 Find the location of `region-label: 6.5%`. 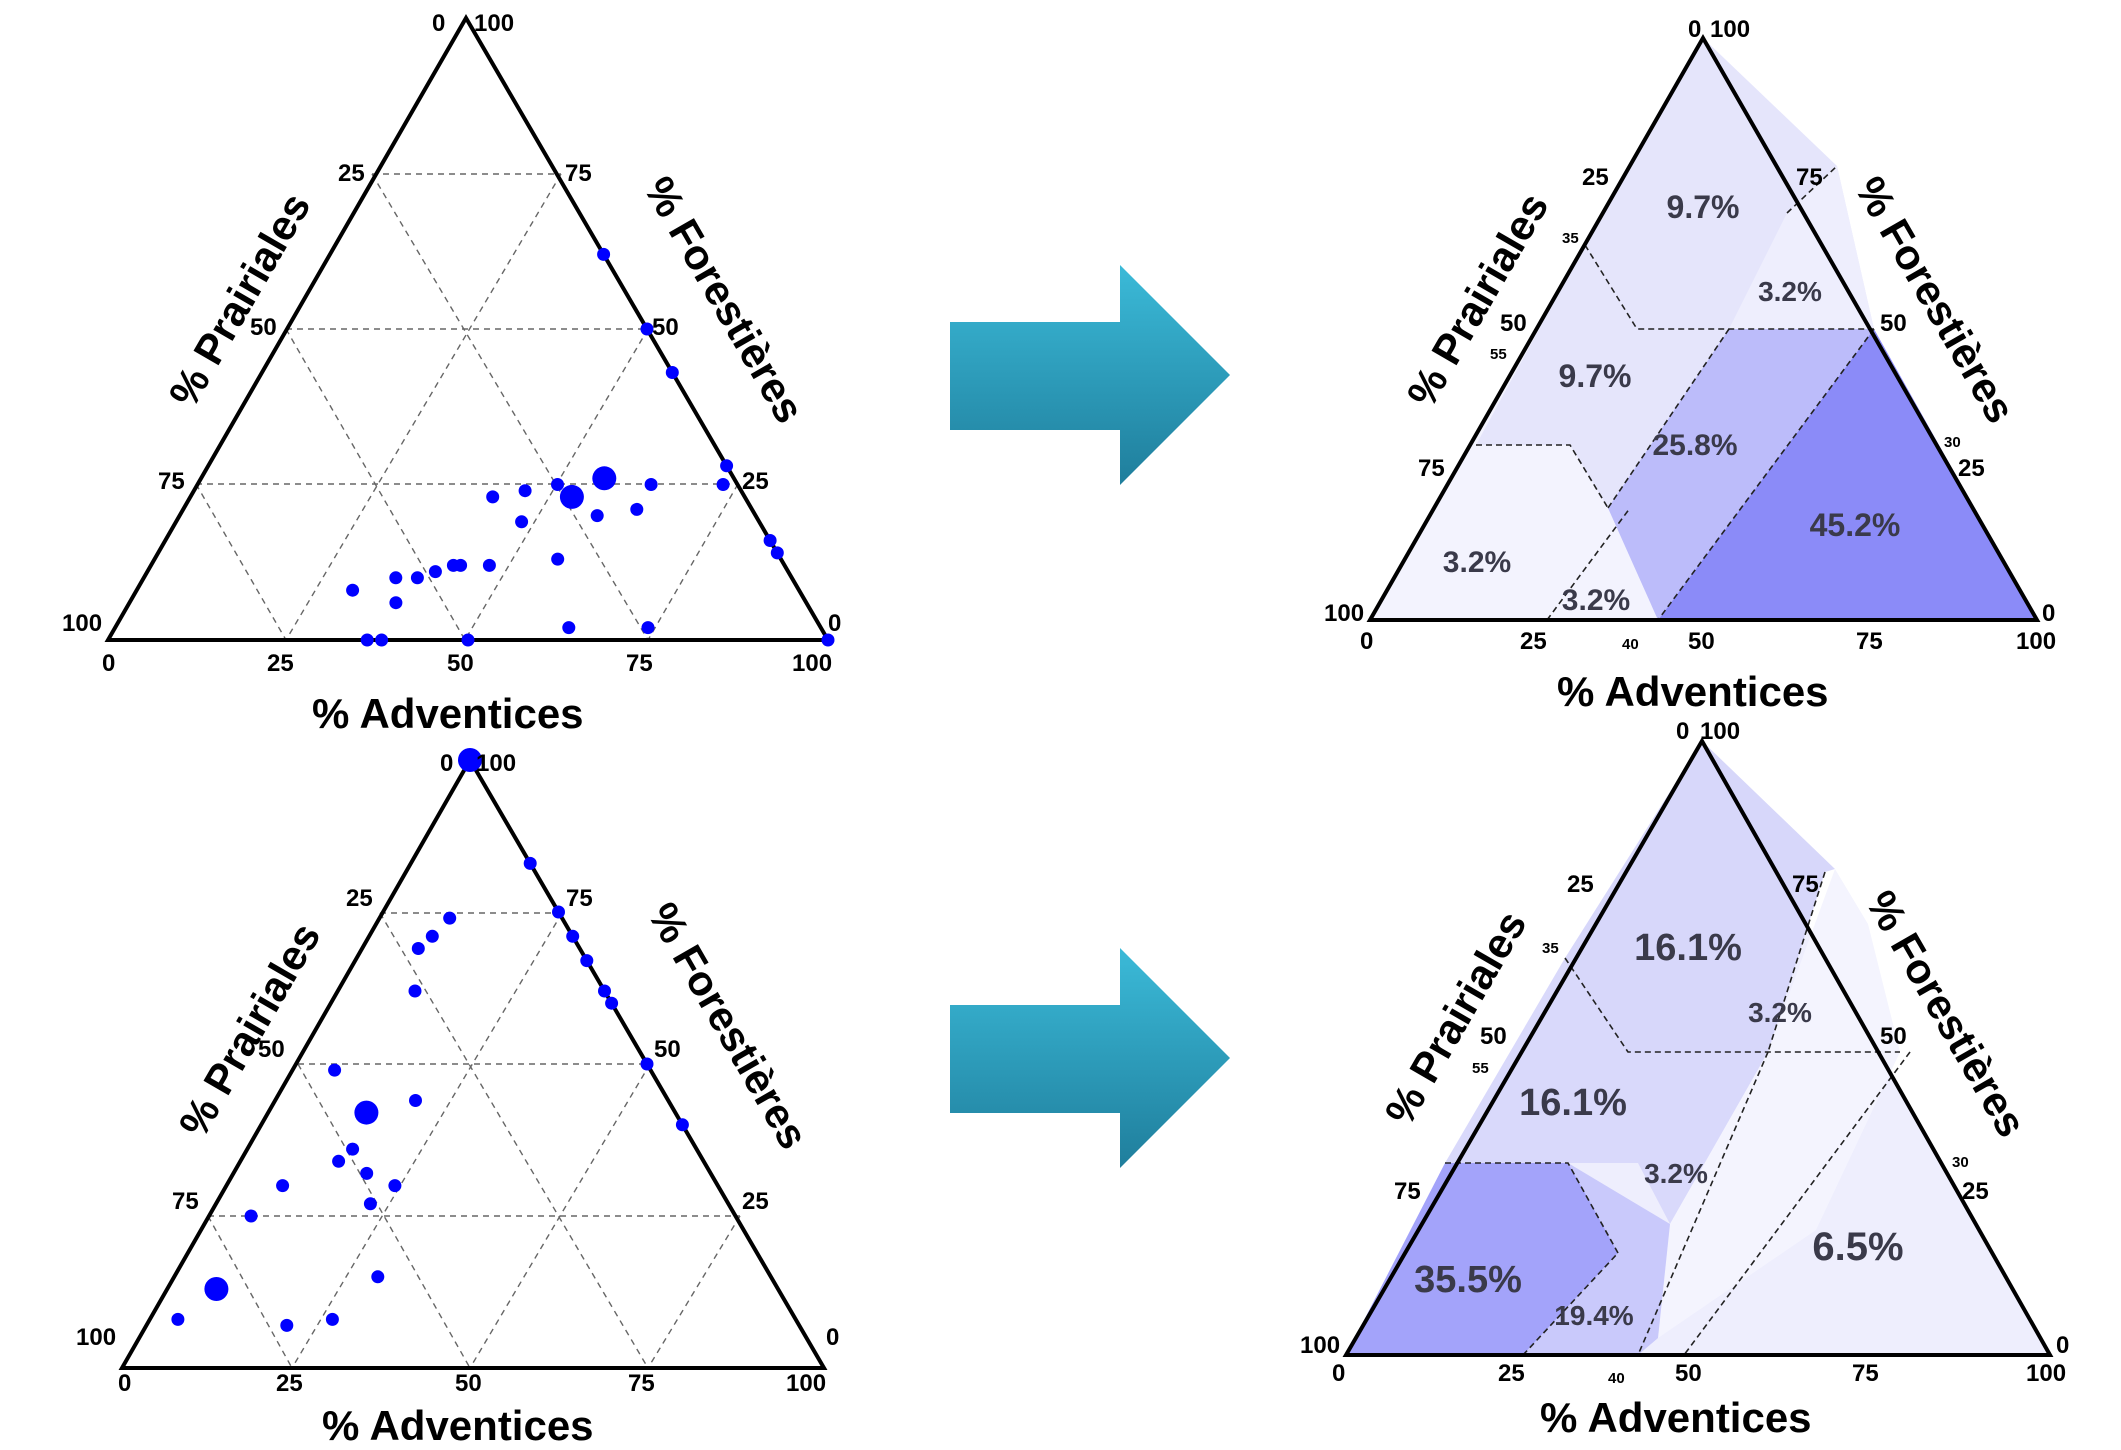

region-label: 6.5% is located at coordinates (1857, 1247).